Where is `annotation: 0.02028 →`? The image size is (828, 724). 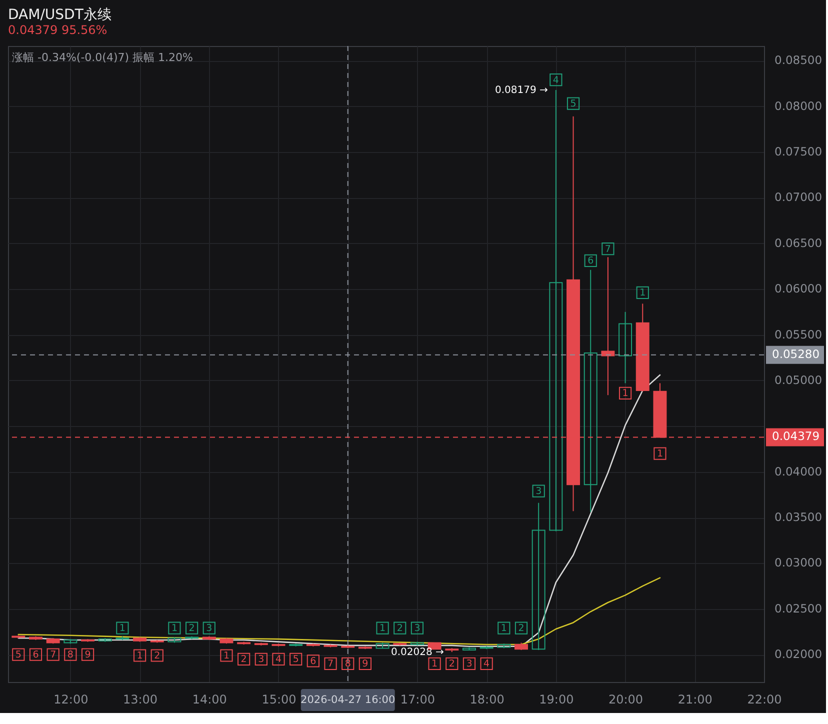
annotation: 0.02028 → is located at coordinates (417, 652).